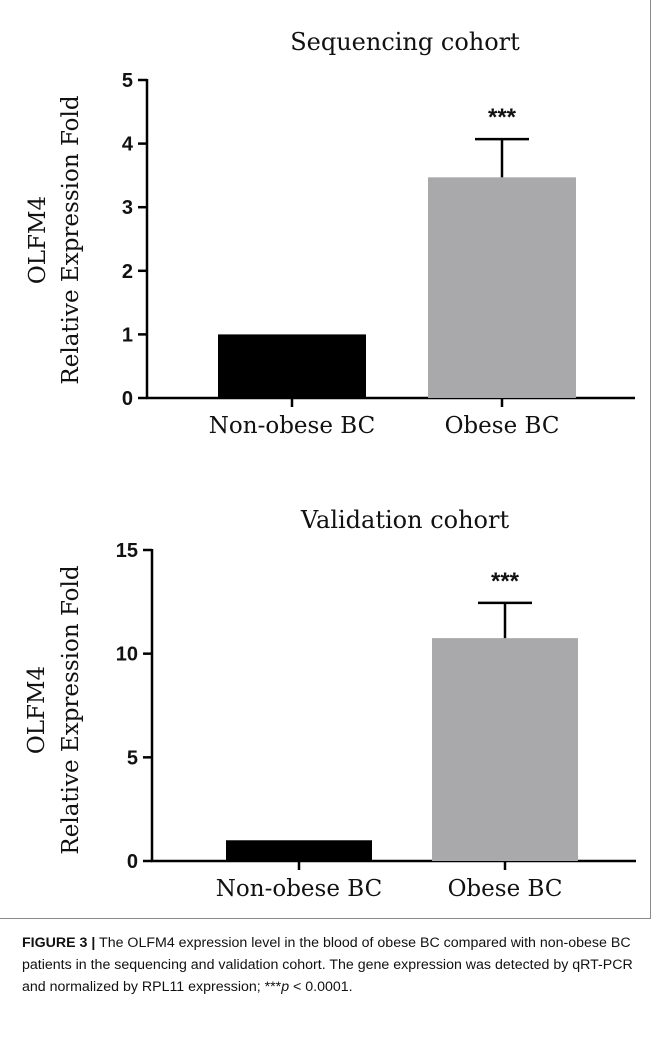 The image size is (654, 1037). I want to click on y-tick-label: 1, so click(127, 335).